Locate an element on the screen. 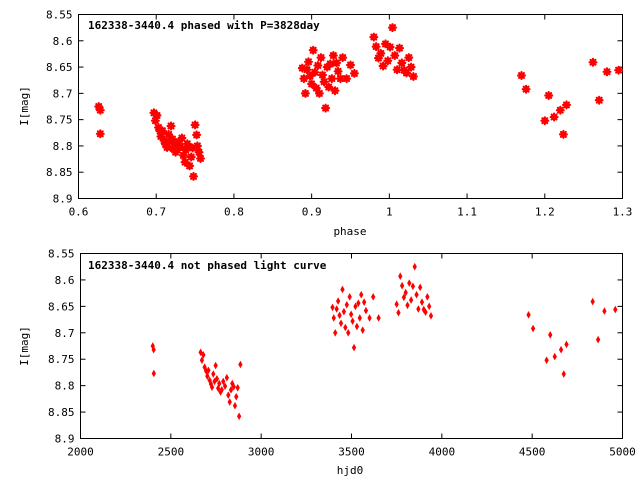 The image size is (640, 480). x-tick-label: 2000 is located at coordinates (80, 452).